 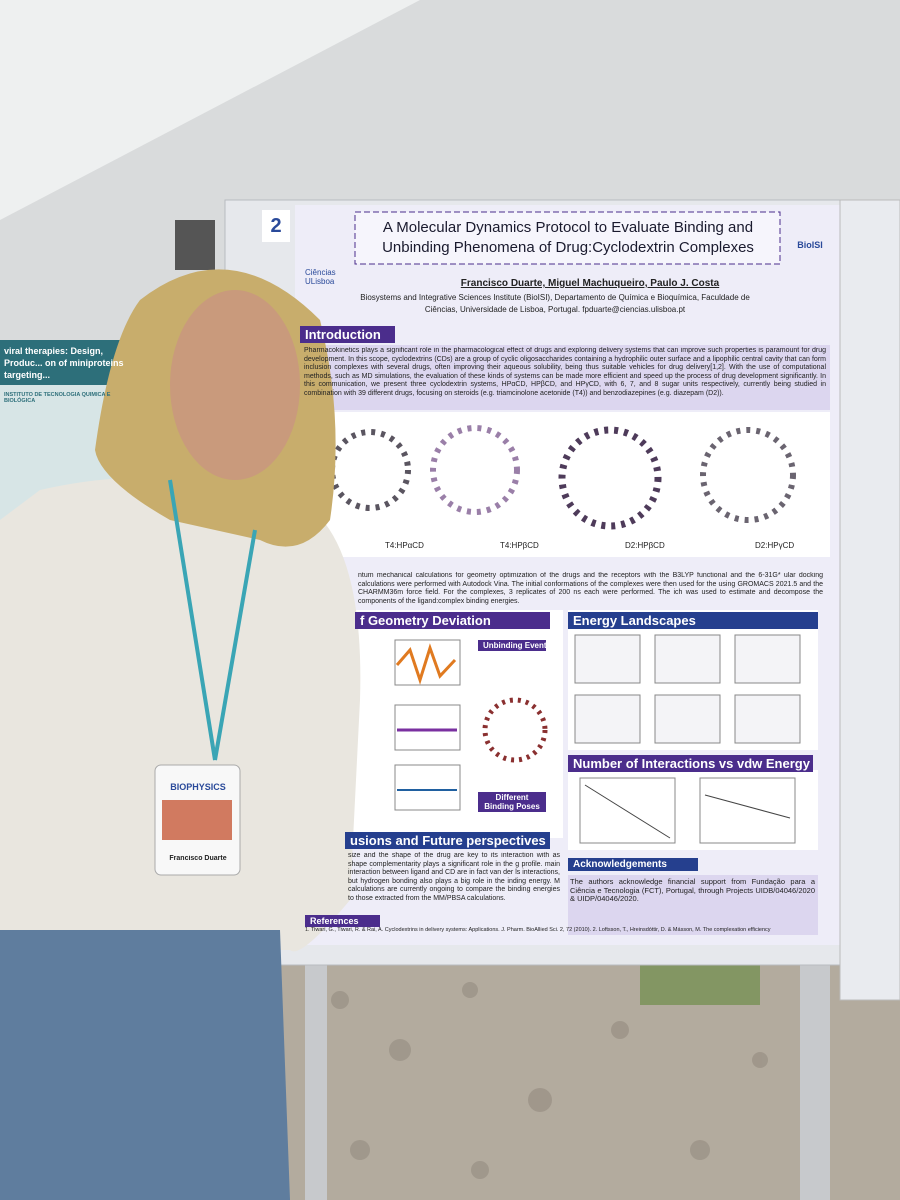 I want to click on board-clip, so click(x=195, y=245).